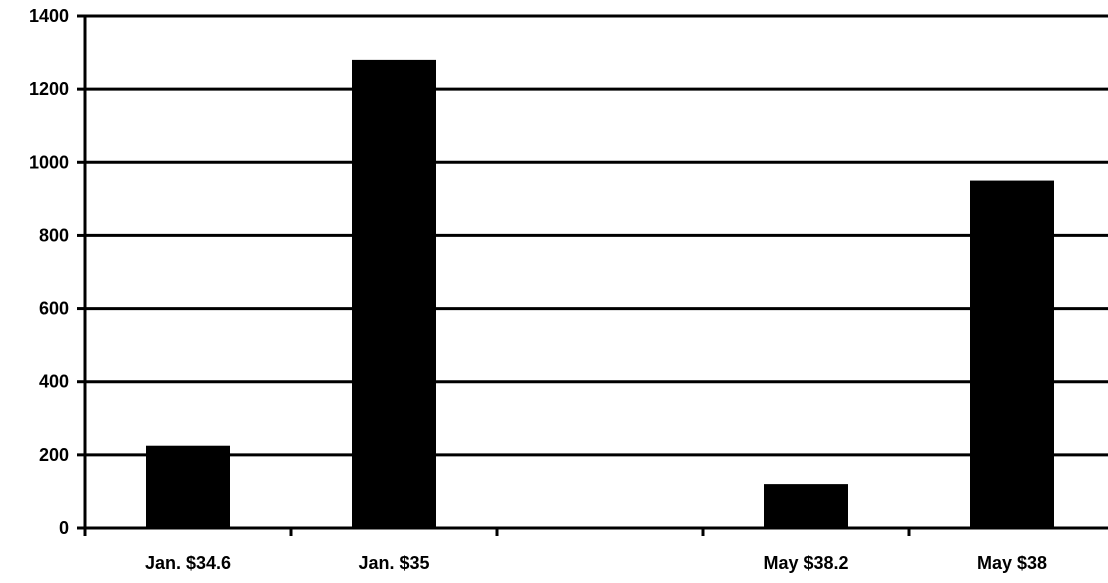 The height and width of the screenshot is (583, 1108). I want to click on y-tick-labels: 0 200 400 600 800 1000 1200 1400, so click(49, 272).